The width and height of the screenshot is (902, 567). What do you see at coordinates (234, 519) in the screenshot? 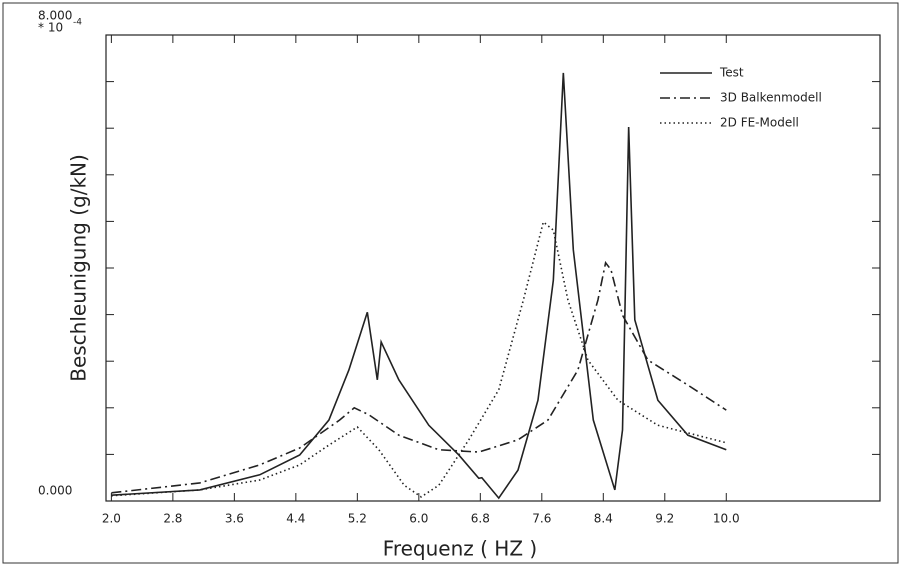
I see `x-tick-label: 3.6` at bounding box center [234, 519].